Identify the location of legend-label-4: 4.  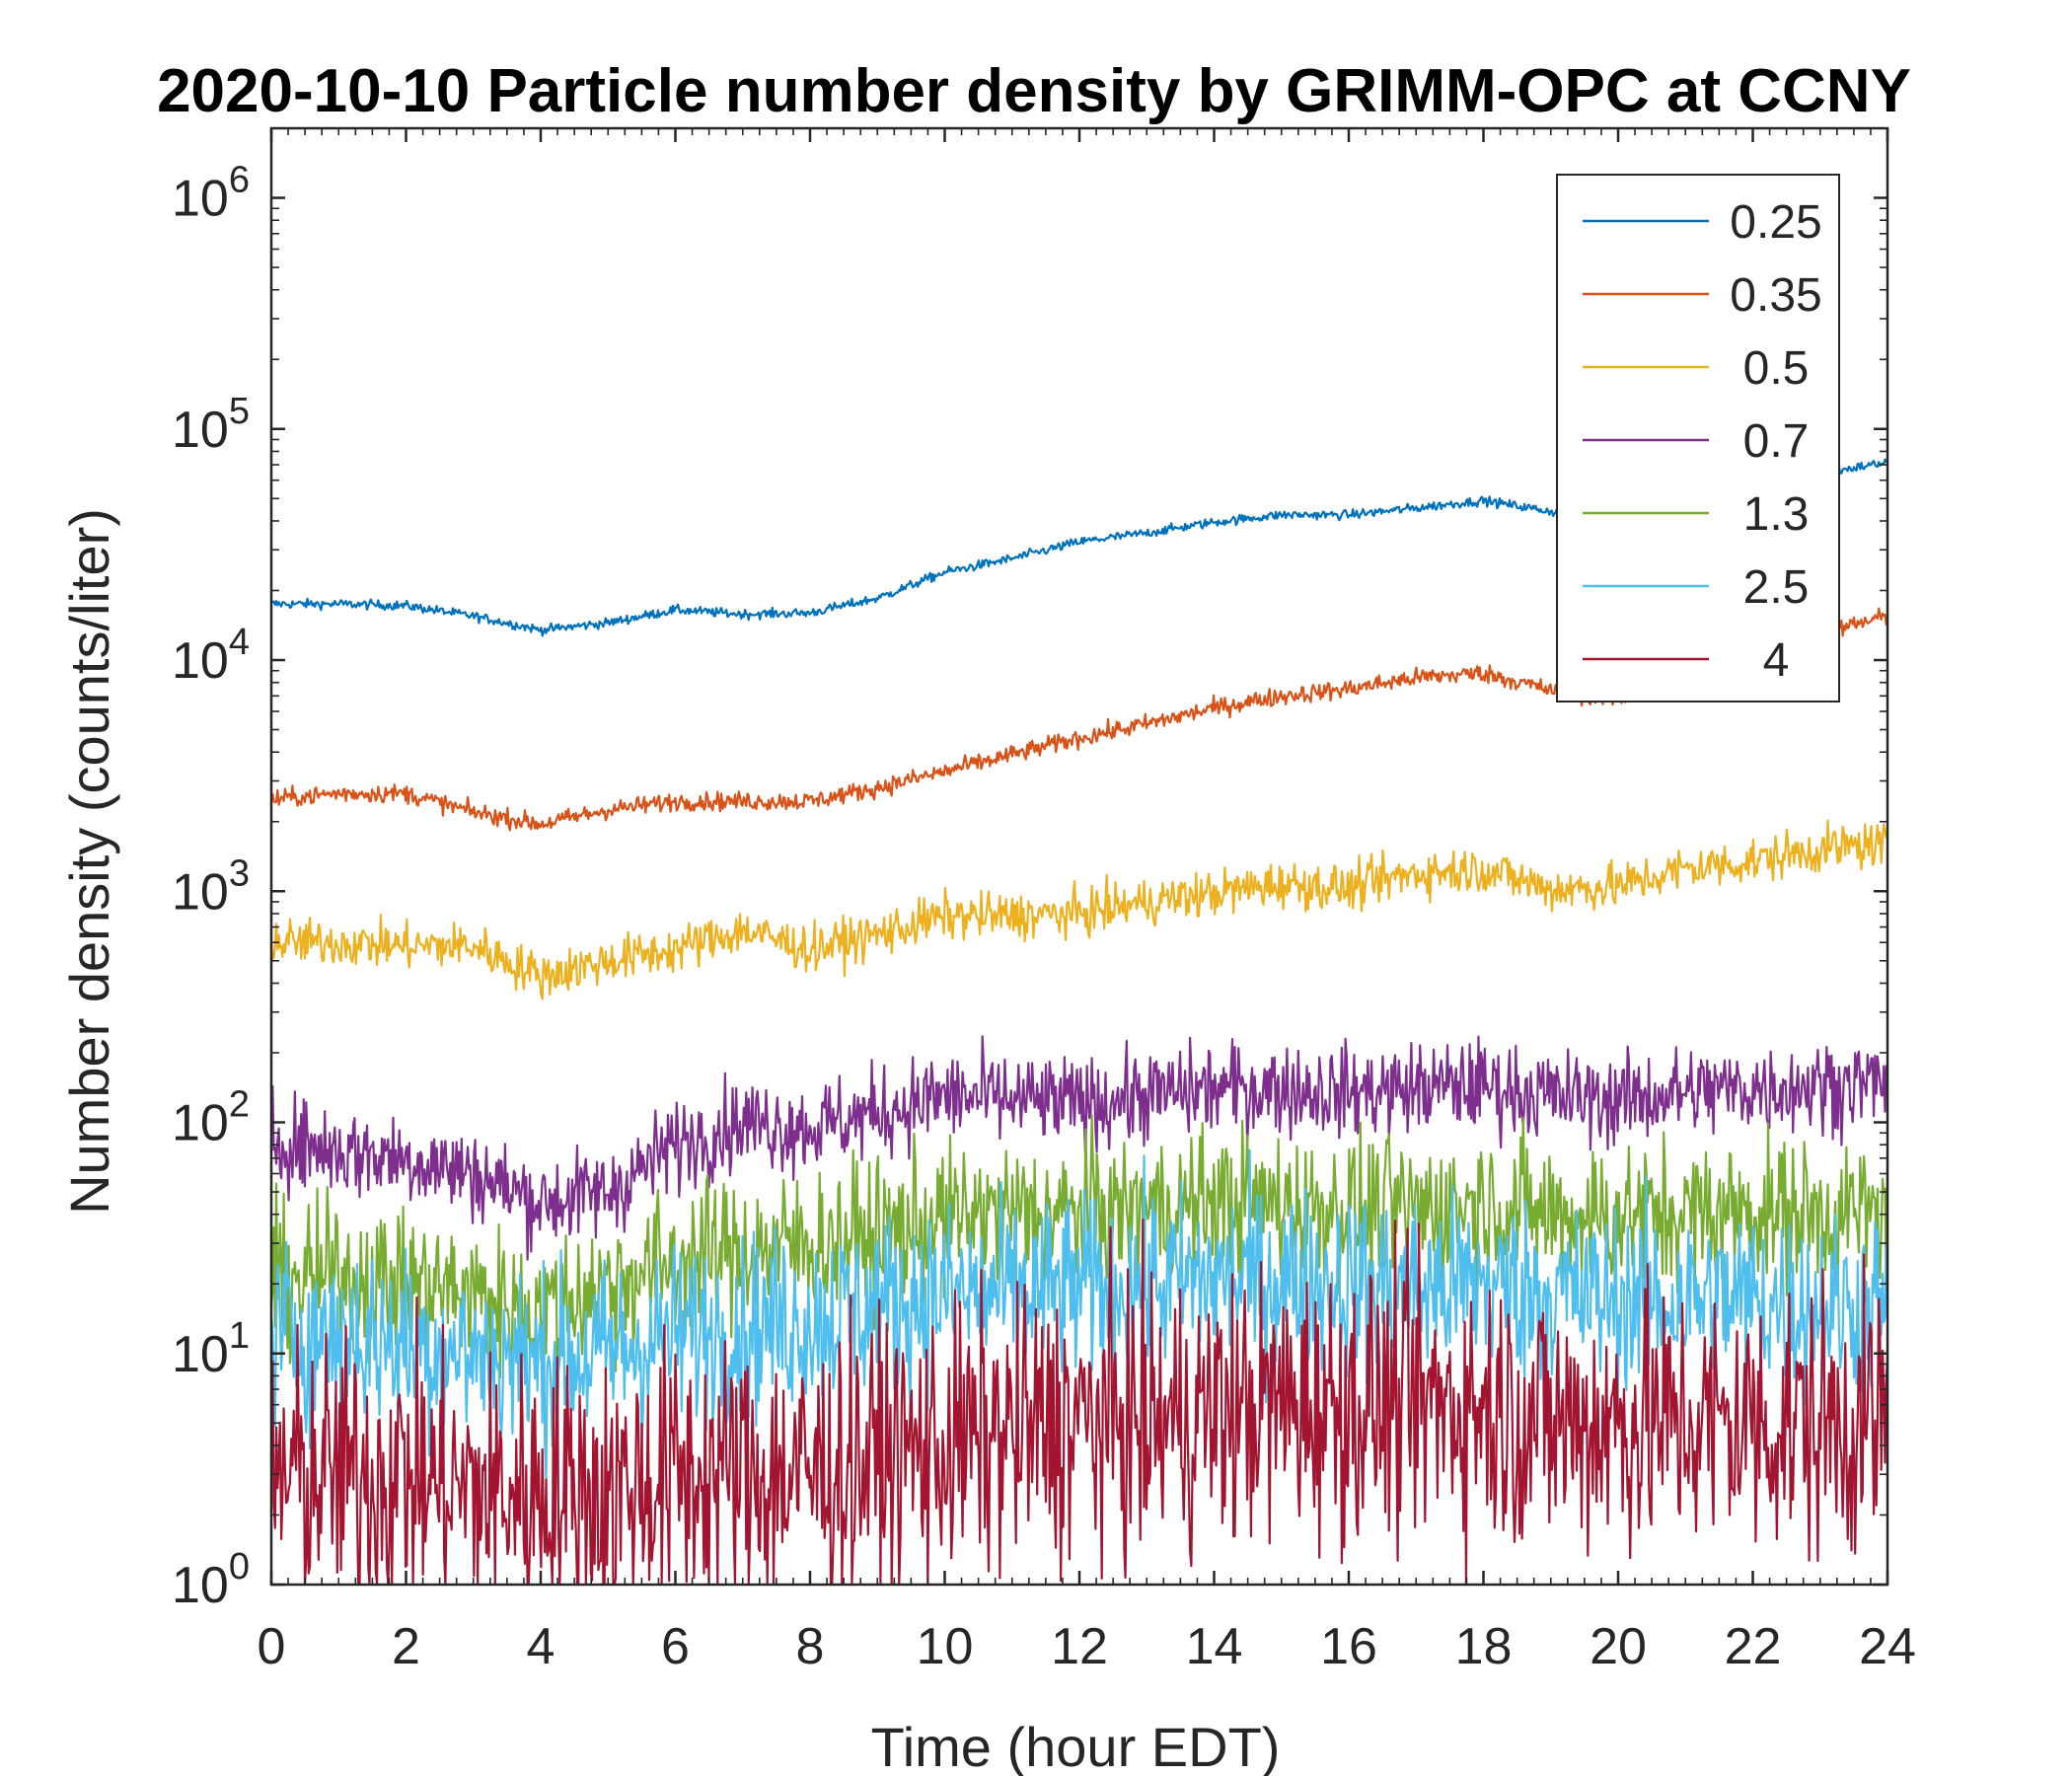
(1777, 661).